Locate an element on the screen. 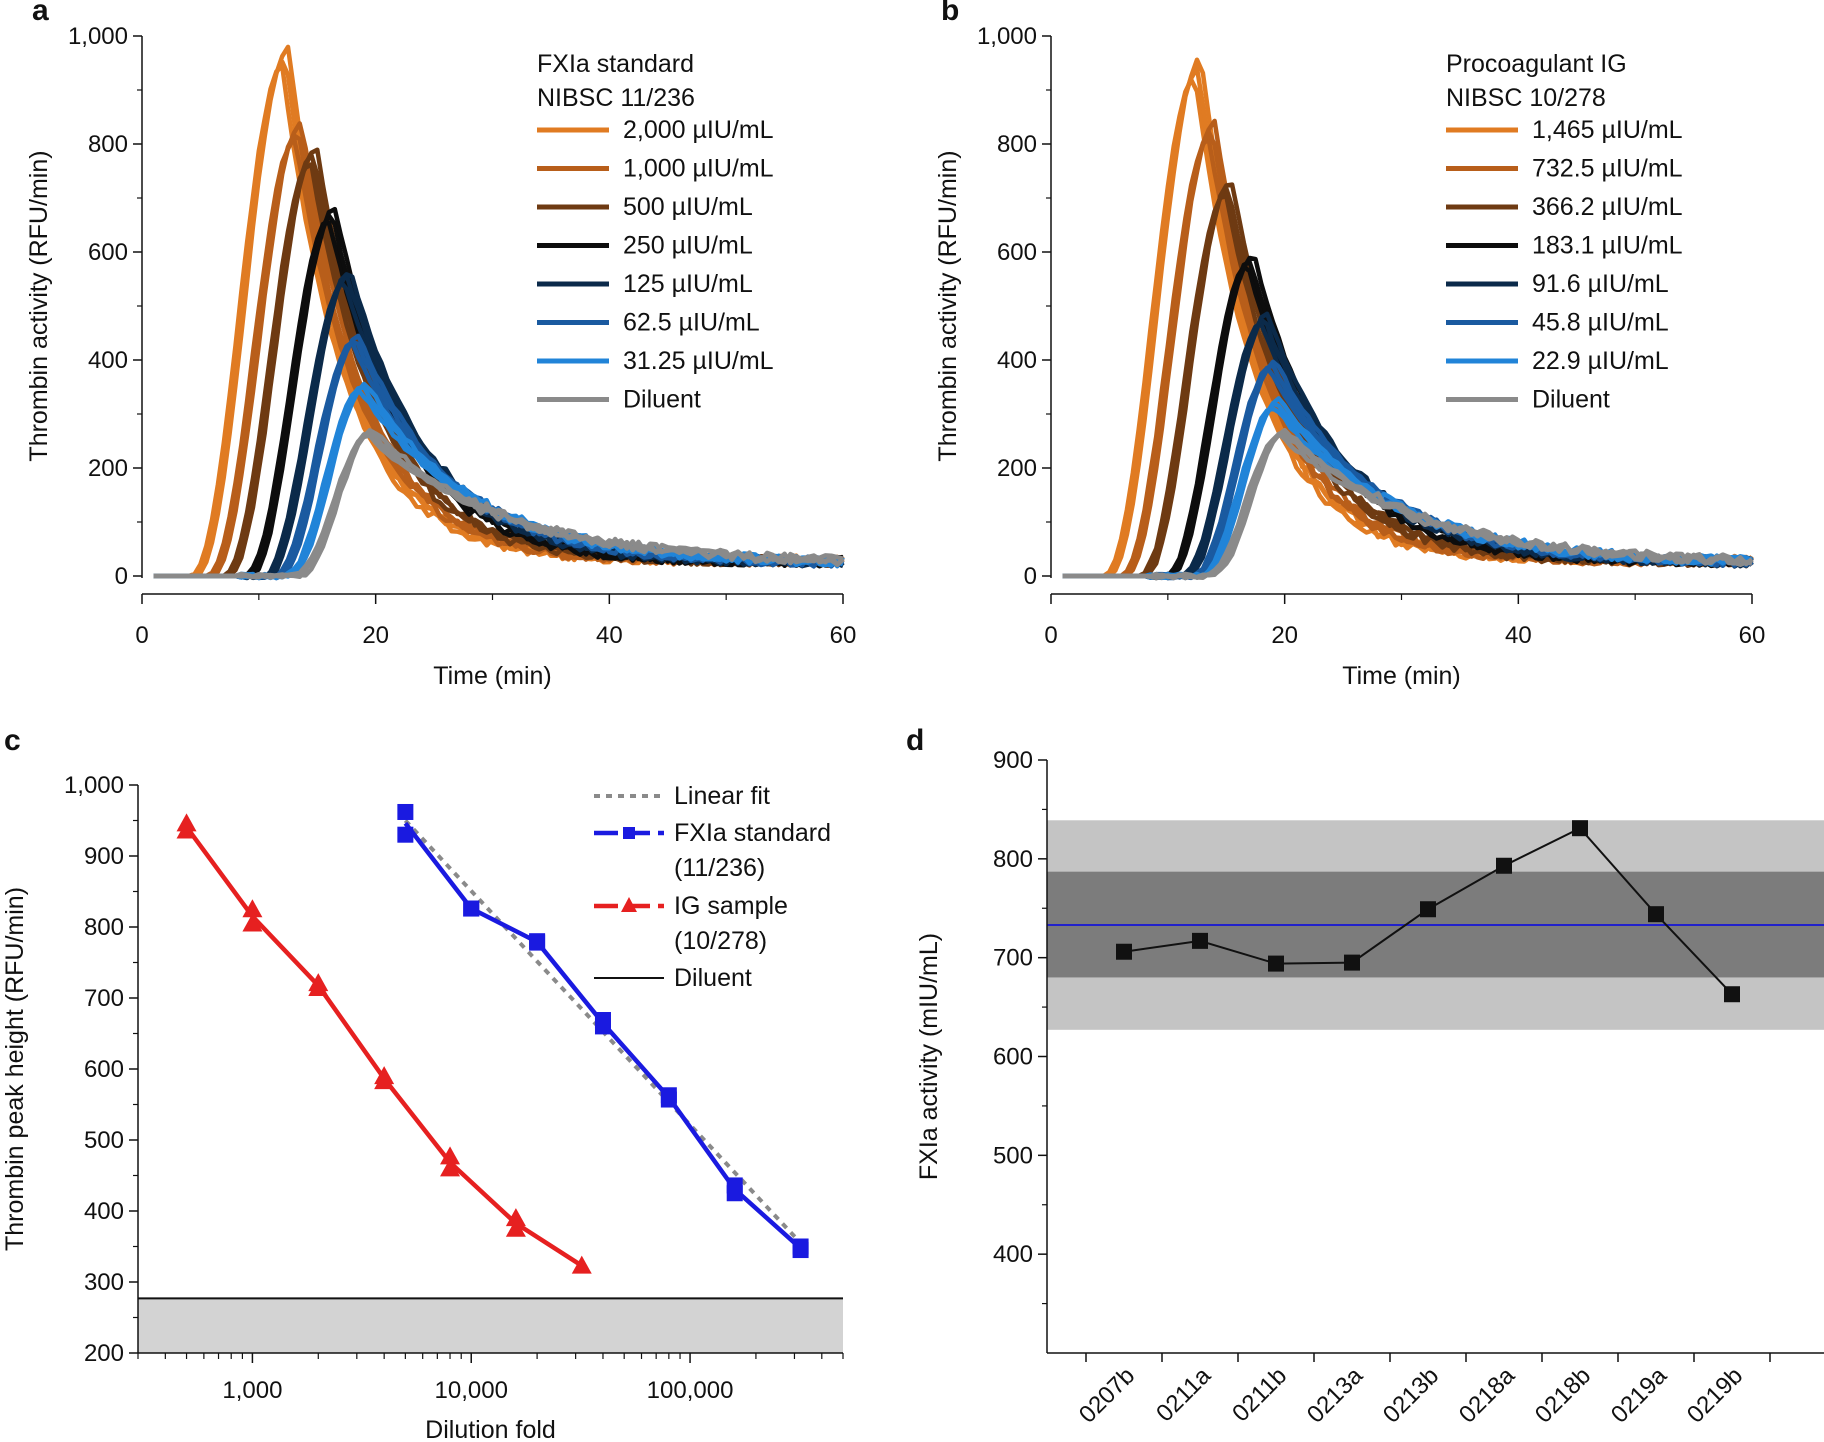 This screenshot has height=1442, width=1824. legend-marker-square is located at coordinates (629, 833).